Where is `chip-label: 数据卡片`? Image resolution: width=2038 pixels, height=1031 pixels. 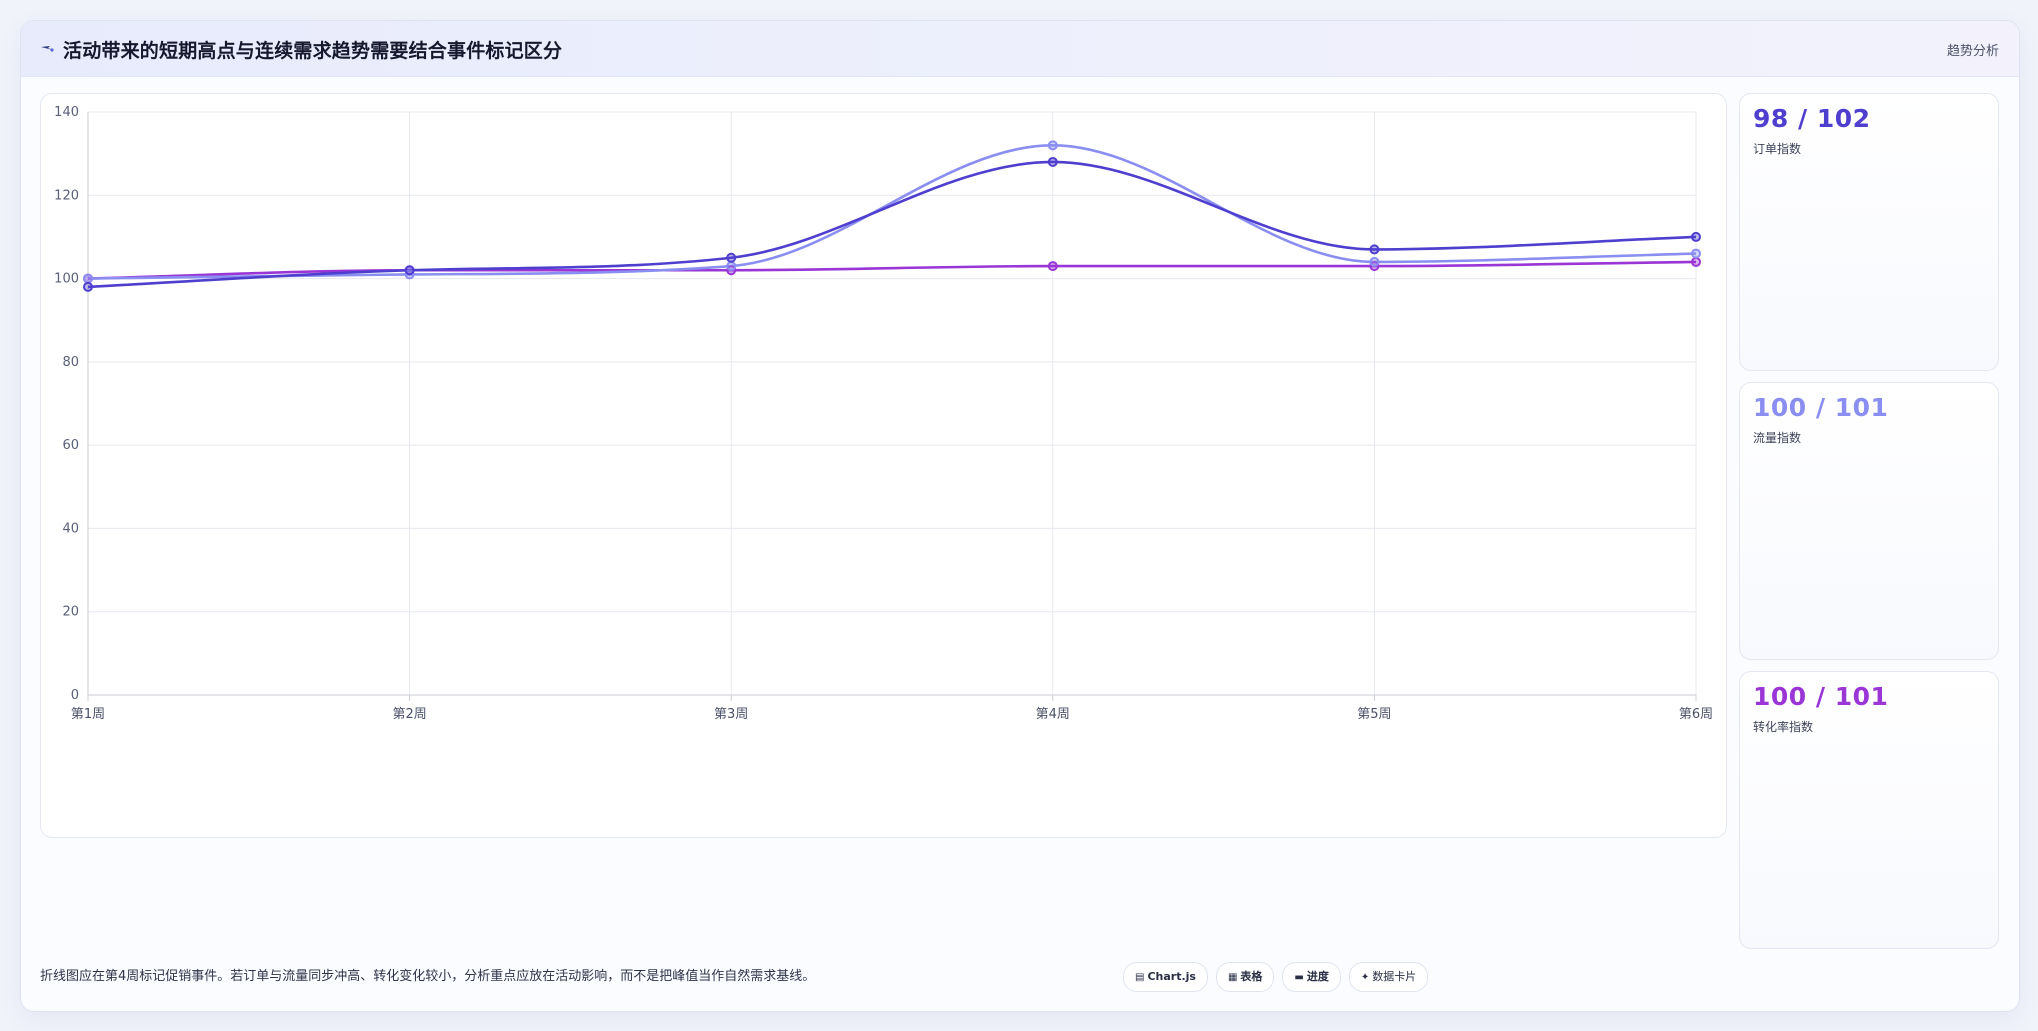
chip-label: 数据卡片 is located at coordinates (1394, 976).